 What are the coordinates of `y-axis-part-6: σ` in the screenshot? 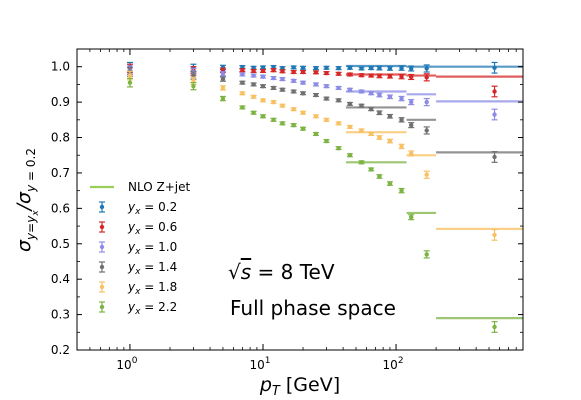 It's located at (24, 197).